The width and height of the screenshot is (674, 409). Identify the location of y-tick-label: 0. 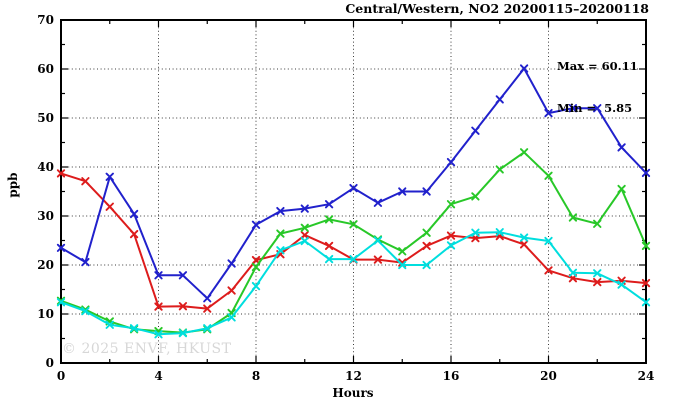
(50, 363).